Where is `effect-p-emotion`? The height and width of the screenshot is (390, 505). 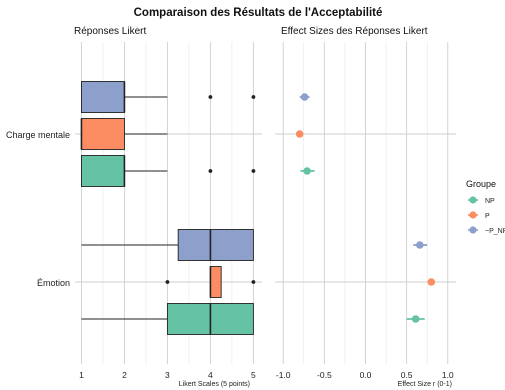 effect-p-emotion is located at coordinates (431, 282).